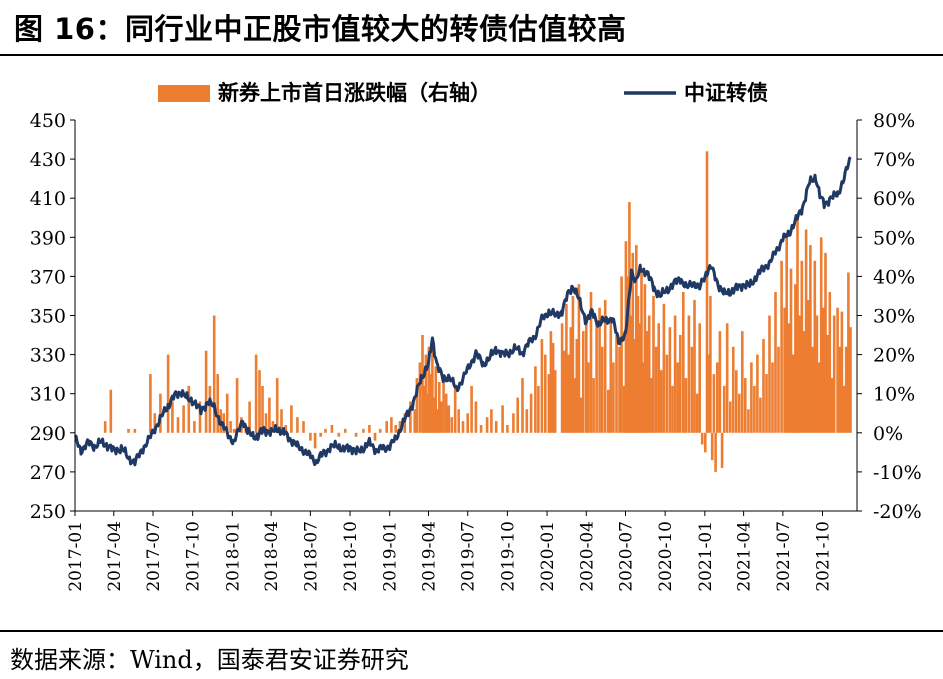 The width and height of the screenshot is (943, 679). Describe the element at coordinates (726, 92) in the screenshot. I see `legend-line-label: 中证转债` at that location.